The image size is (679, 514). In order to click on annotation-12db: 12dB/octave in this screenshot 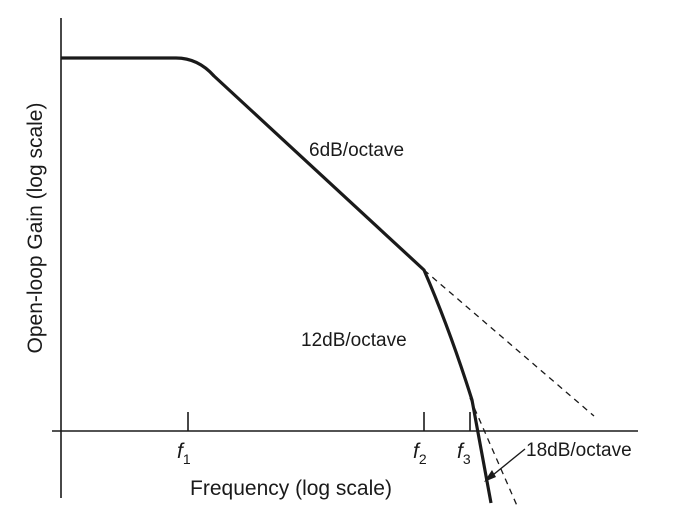, I will do `click(354, 340)`.